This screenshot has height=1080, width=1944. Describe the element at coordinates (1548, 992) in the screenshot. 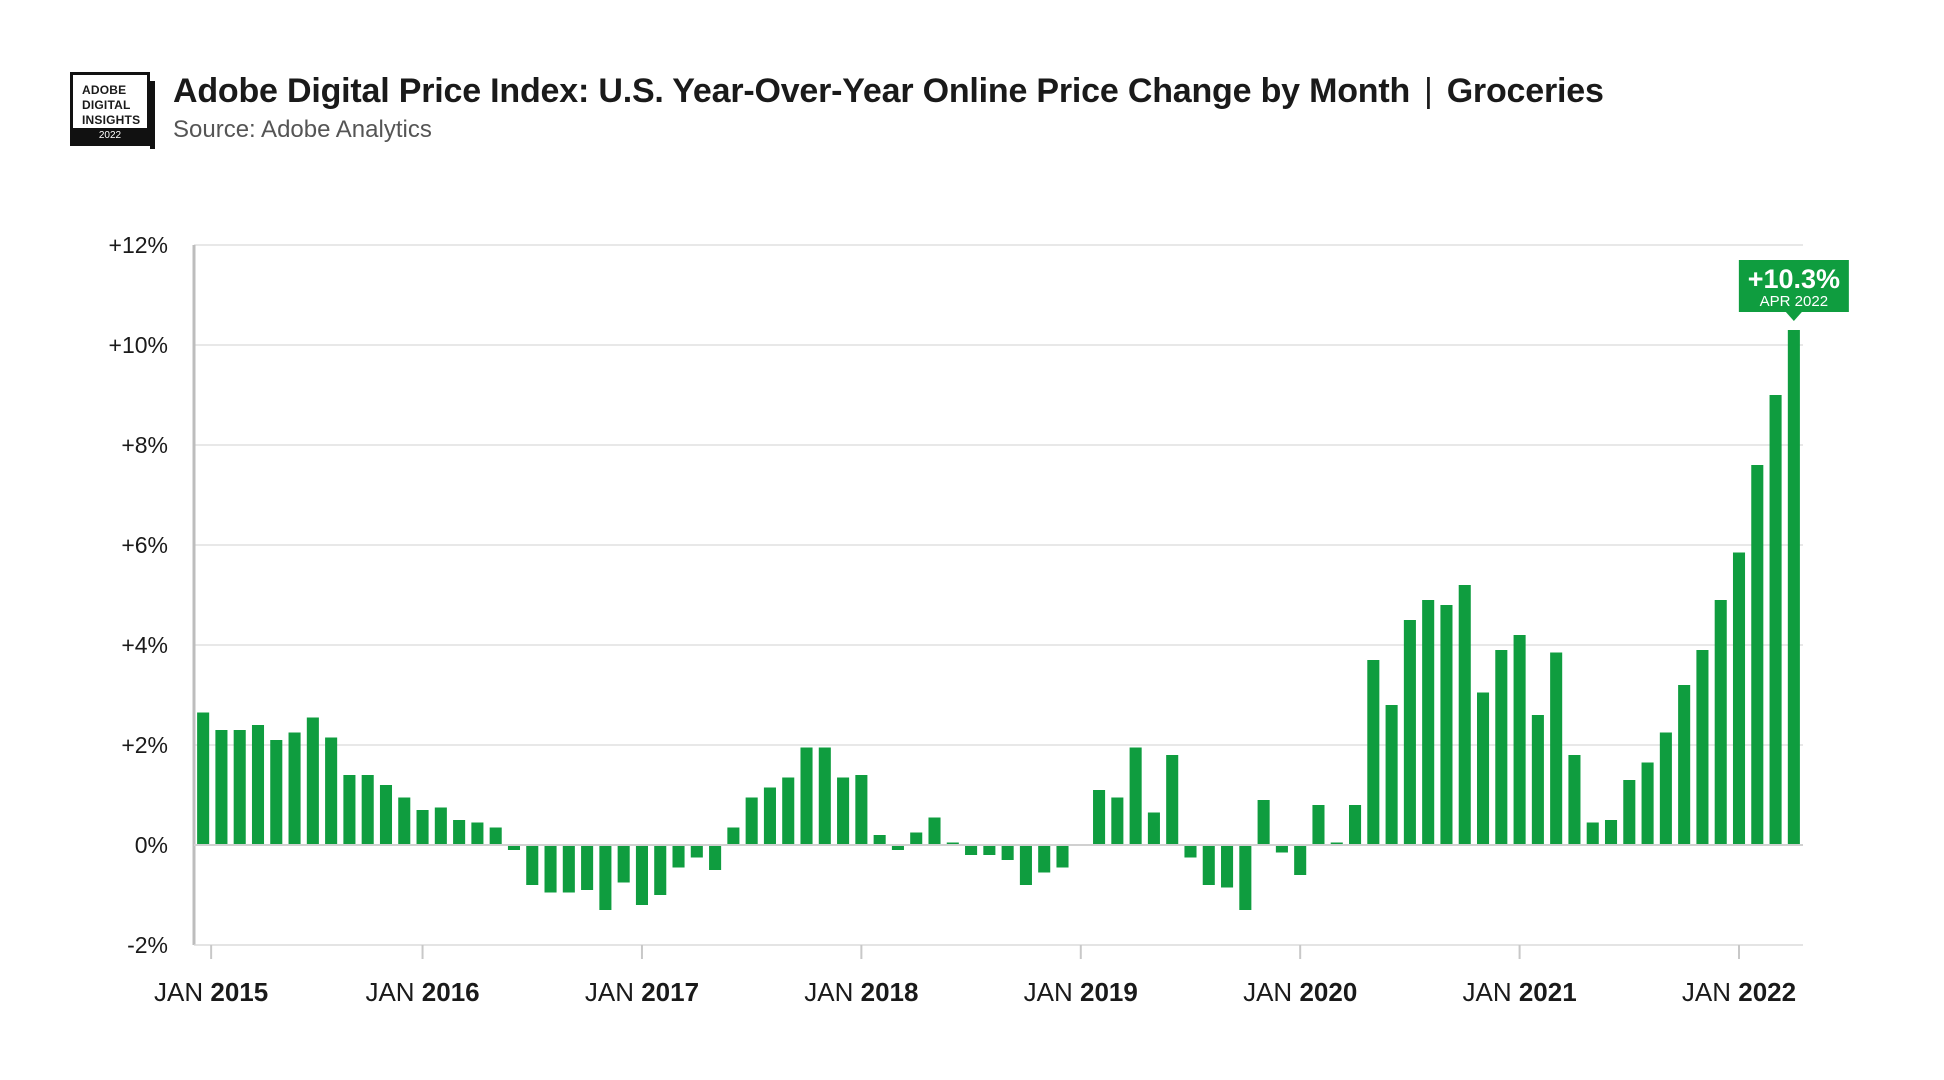

I see `x-tick-year: 2021` at that location.